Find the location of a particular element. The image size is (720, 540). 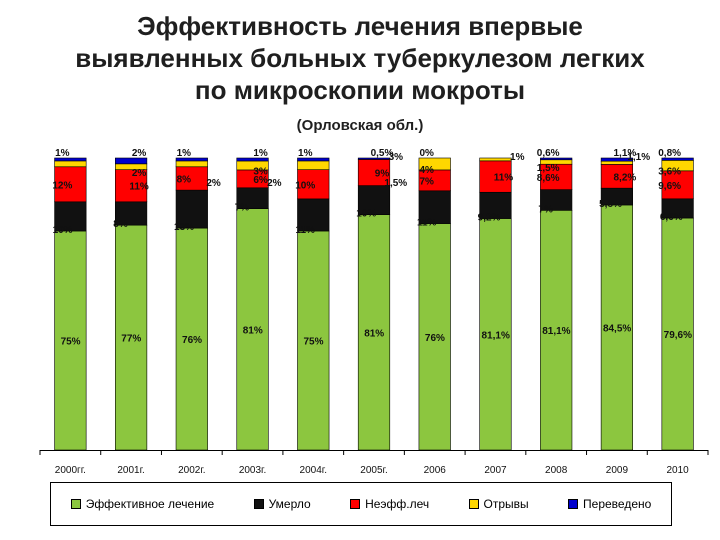

data-label-dropouts: 1,5% is located at coordinates (548, 168).